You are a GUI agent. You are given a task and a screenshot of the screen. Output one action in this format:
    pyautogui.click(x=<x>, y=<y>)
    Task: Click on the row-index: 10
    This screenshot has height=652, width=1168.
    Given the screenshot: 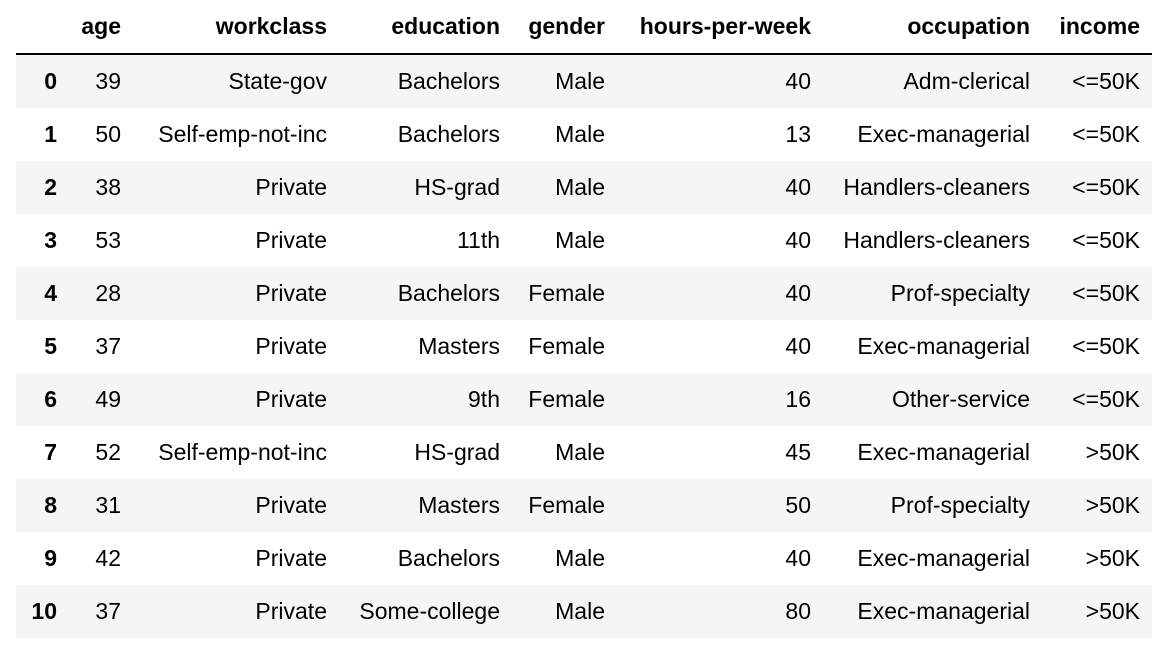 What is the action you would take?
    pyautogui.click(x=44, y=611)
    